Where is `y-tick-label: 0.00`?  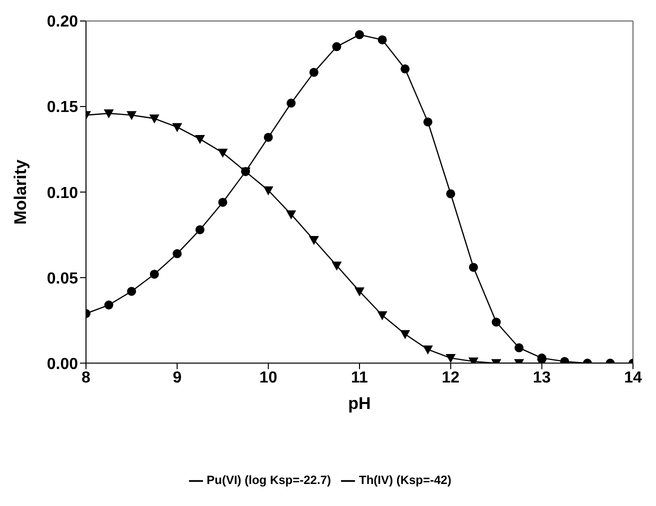
y-tick-label: 0.00 is located at coordinates (62, 364).